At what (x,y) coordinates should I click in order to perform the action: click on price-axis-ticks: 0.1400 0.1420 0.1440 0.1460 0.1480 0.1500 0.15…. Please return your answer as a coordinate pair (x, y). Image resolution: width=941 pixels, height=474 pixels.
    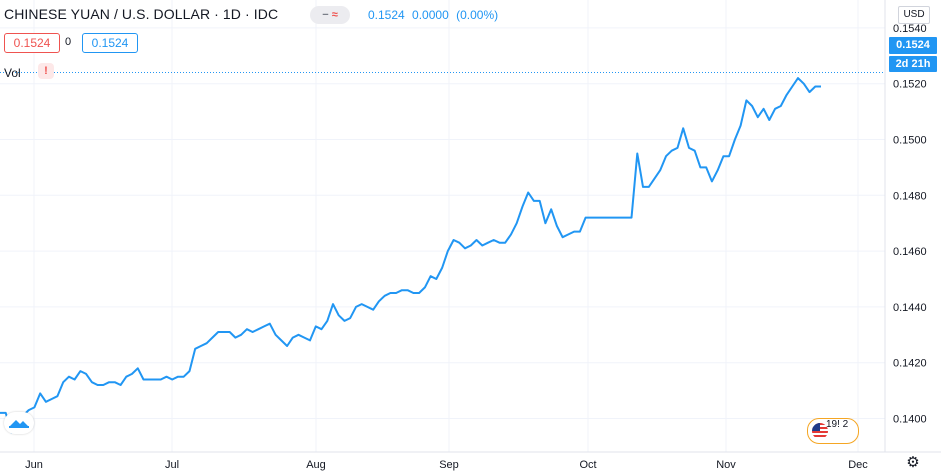
    Looking at the image, I should click on (910, 224).